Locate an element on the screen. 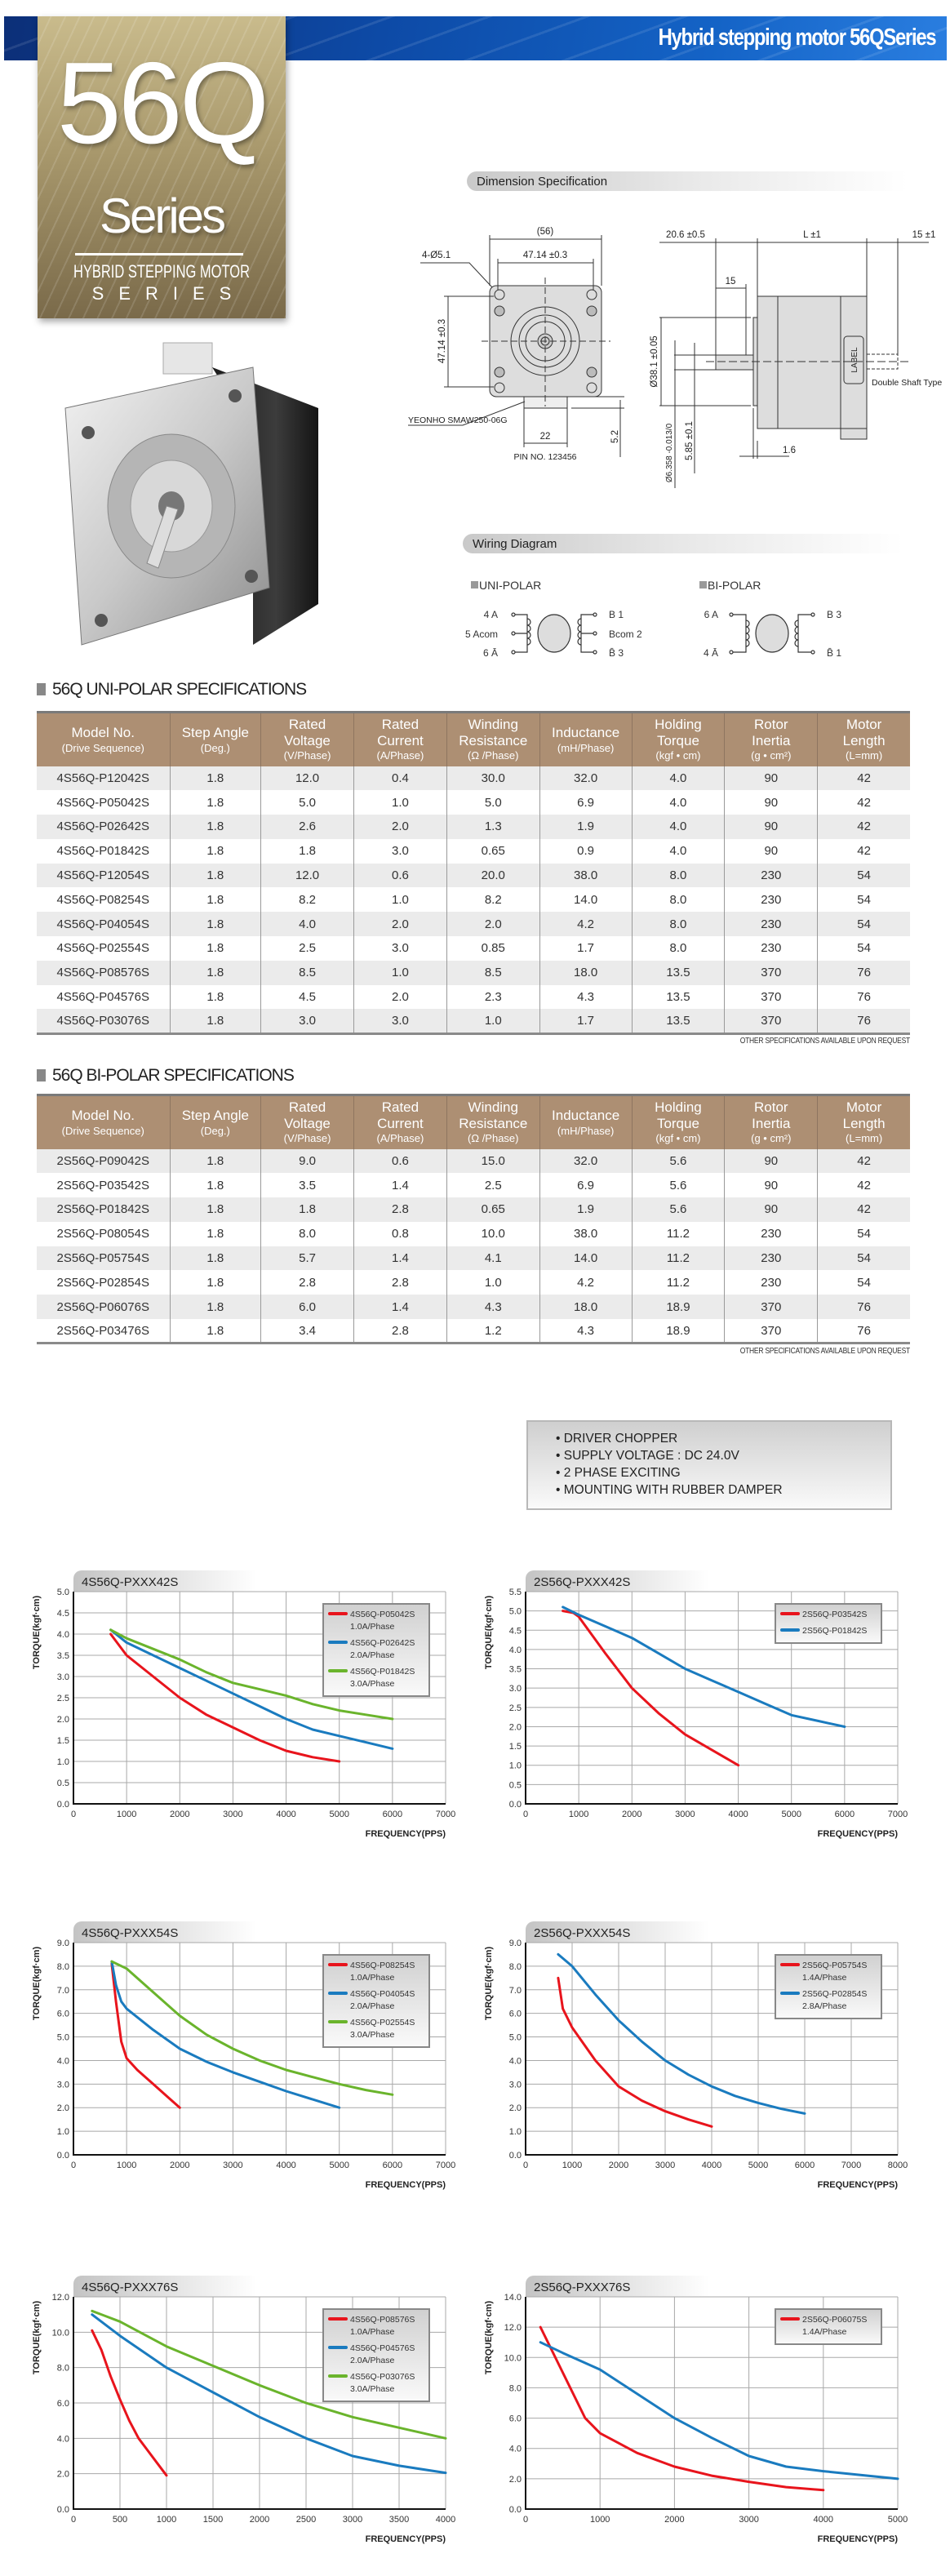 The width and height of the screenshot is (950, 2576). table-cell: 4.3 is located at coordinates (493, 1307).